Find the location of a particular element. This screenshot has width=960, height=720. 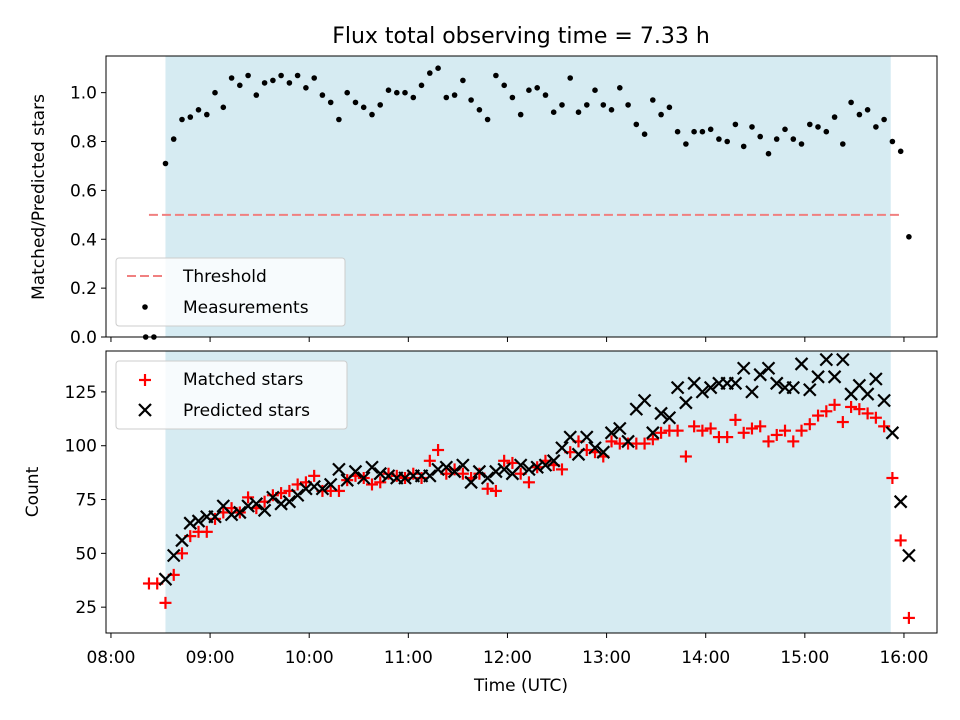

x-tick-label: 09:00 is located at coordinates (210, 658).